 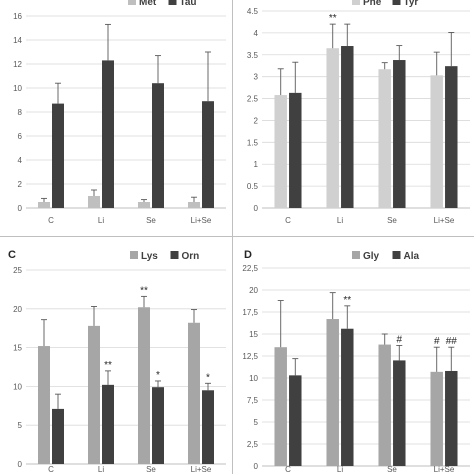 What do you see at coordinates (253, 400) in the screenshot?
I see `y-tick-label: 7,5` at bounding box center [253, 400].